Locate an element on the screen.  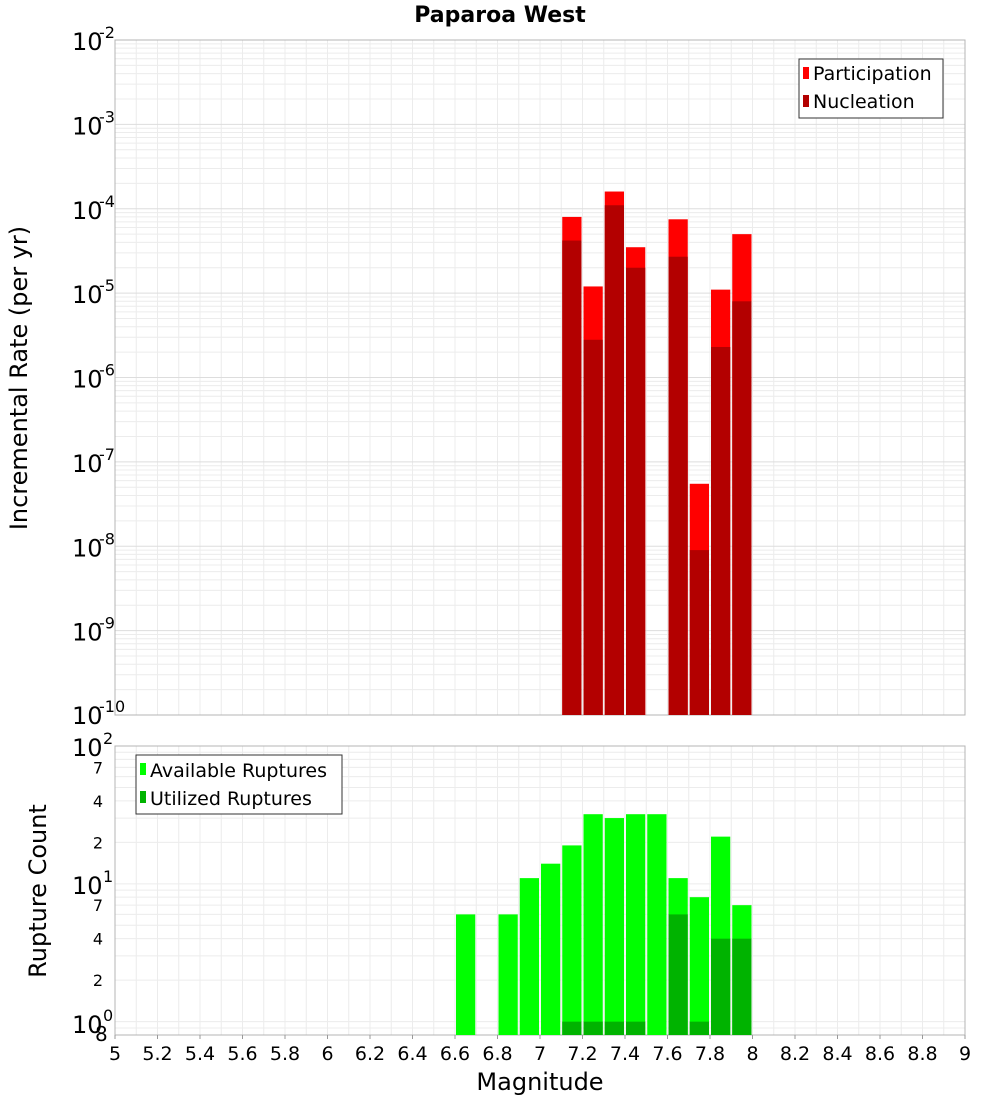
legend-utilized-label: Utilized Ruptures is located at coordinates (231, 799).